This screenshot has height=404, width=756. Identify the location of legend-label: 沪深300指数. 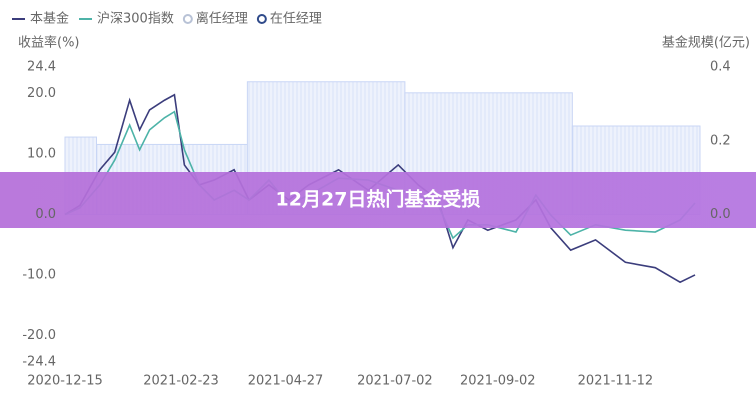
(135, 19).